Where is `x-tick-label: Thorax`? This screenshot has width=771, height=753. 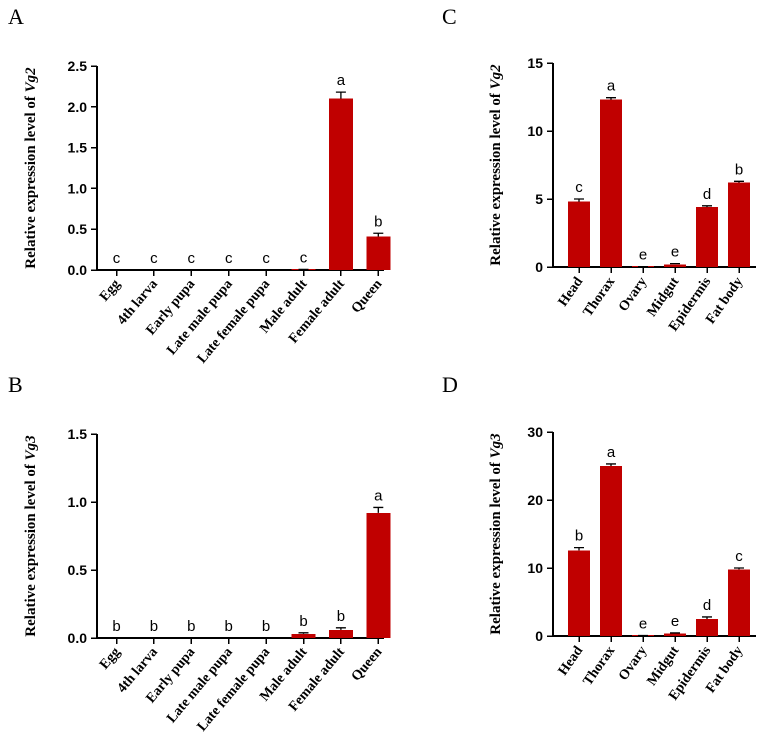 x-tick-label: Thorax is located at coordinates (600, 297).